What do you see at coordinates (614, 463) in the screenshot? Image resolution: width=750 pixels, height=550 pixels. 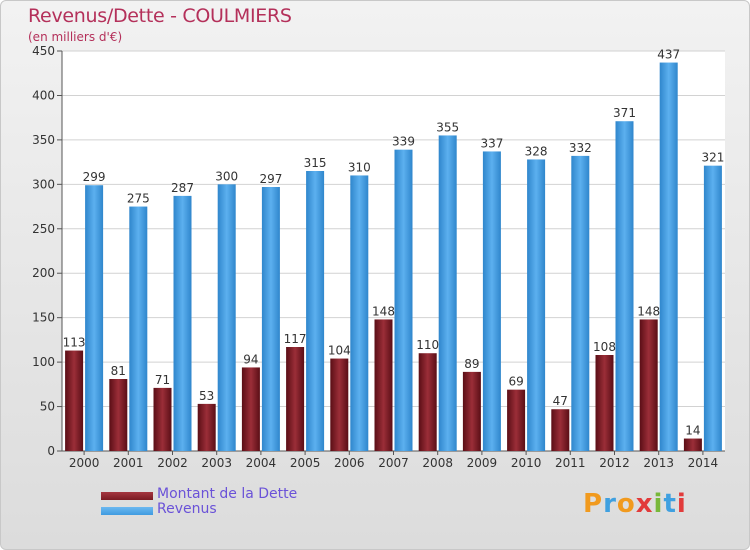 I see `x-tick-label: 2012` at bounding box center [614, 463].